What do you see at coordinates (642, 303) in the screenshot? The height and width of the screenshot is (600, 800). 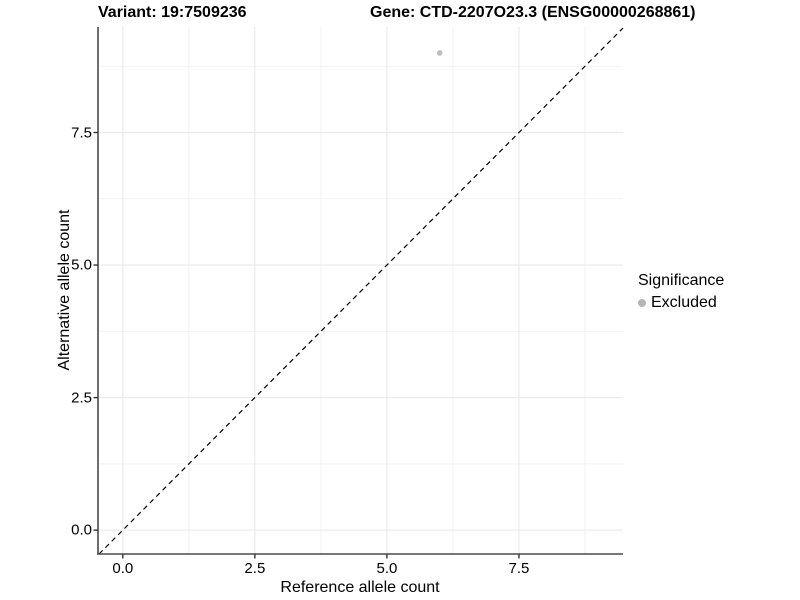 I see `excluded-point-icon` at bounding box center [642, 303].